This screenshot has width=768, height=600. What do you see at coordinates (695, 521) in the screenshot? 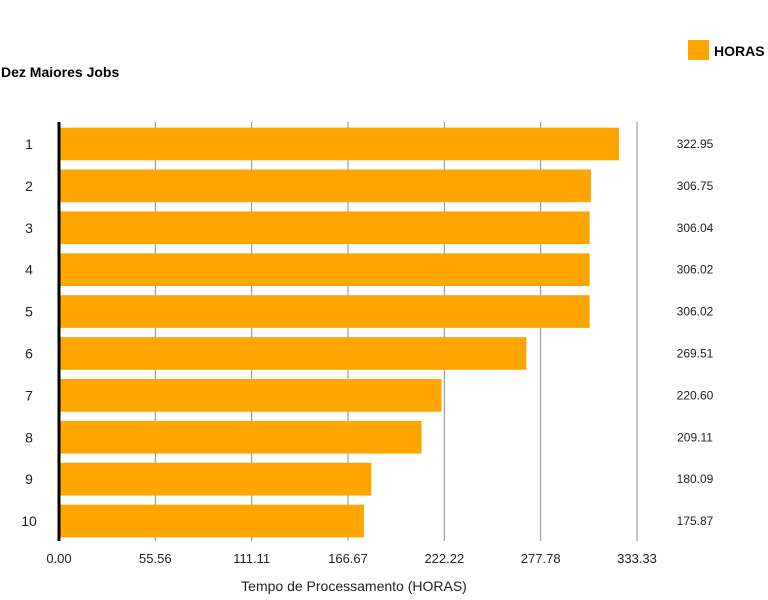
I see `value-label: 175.87` at bounding box center [695, 521].